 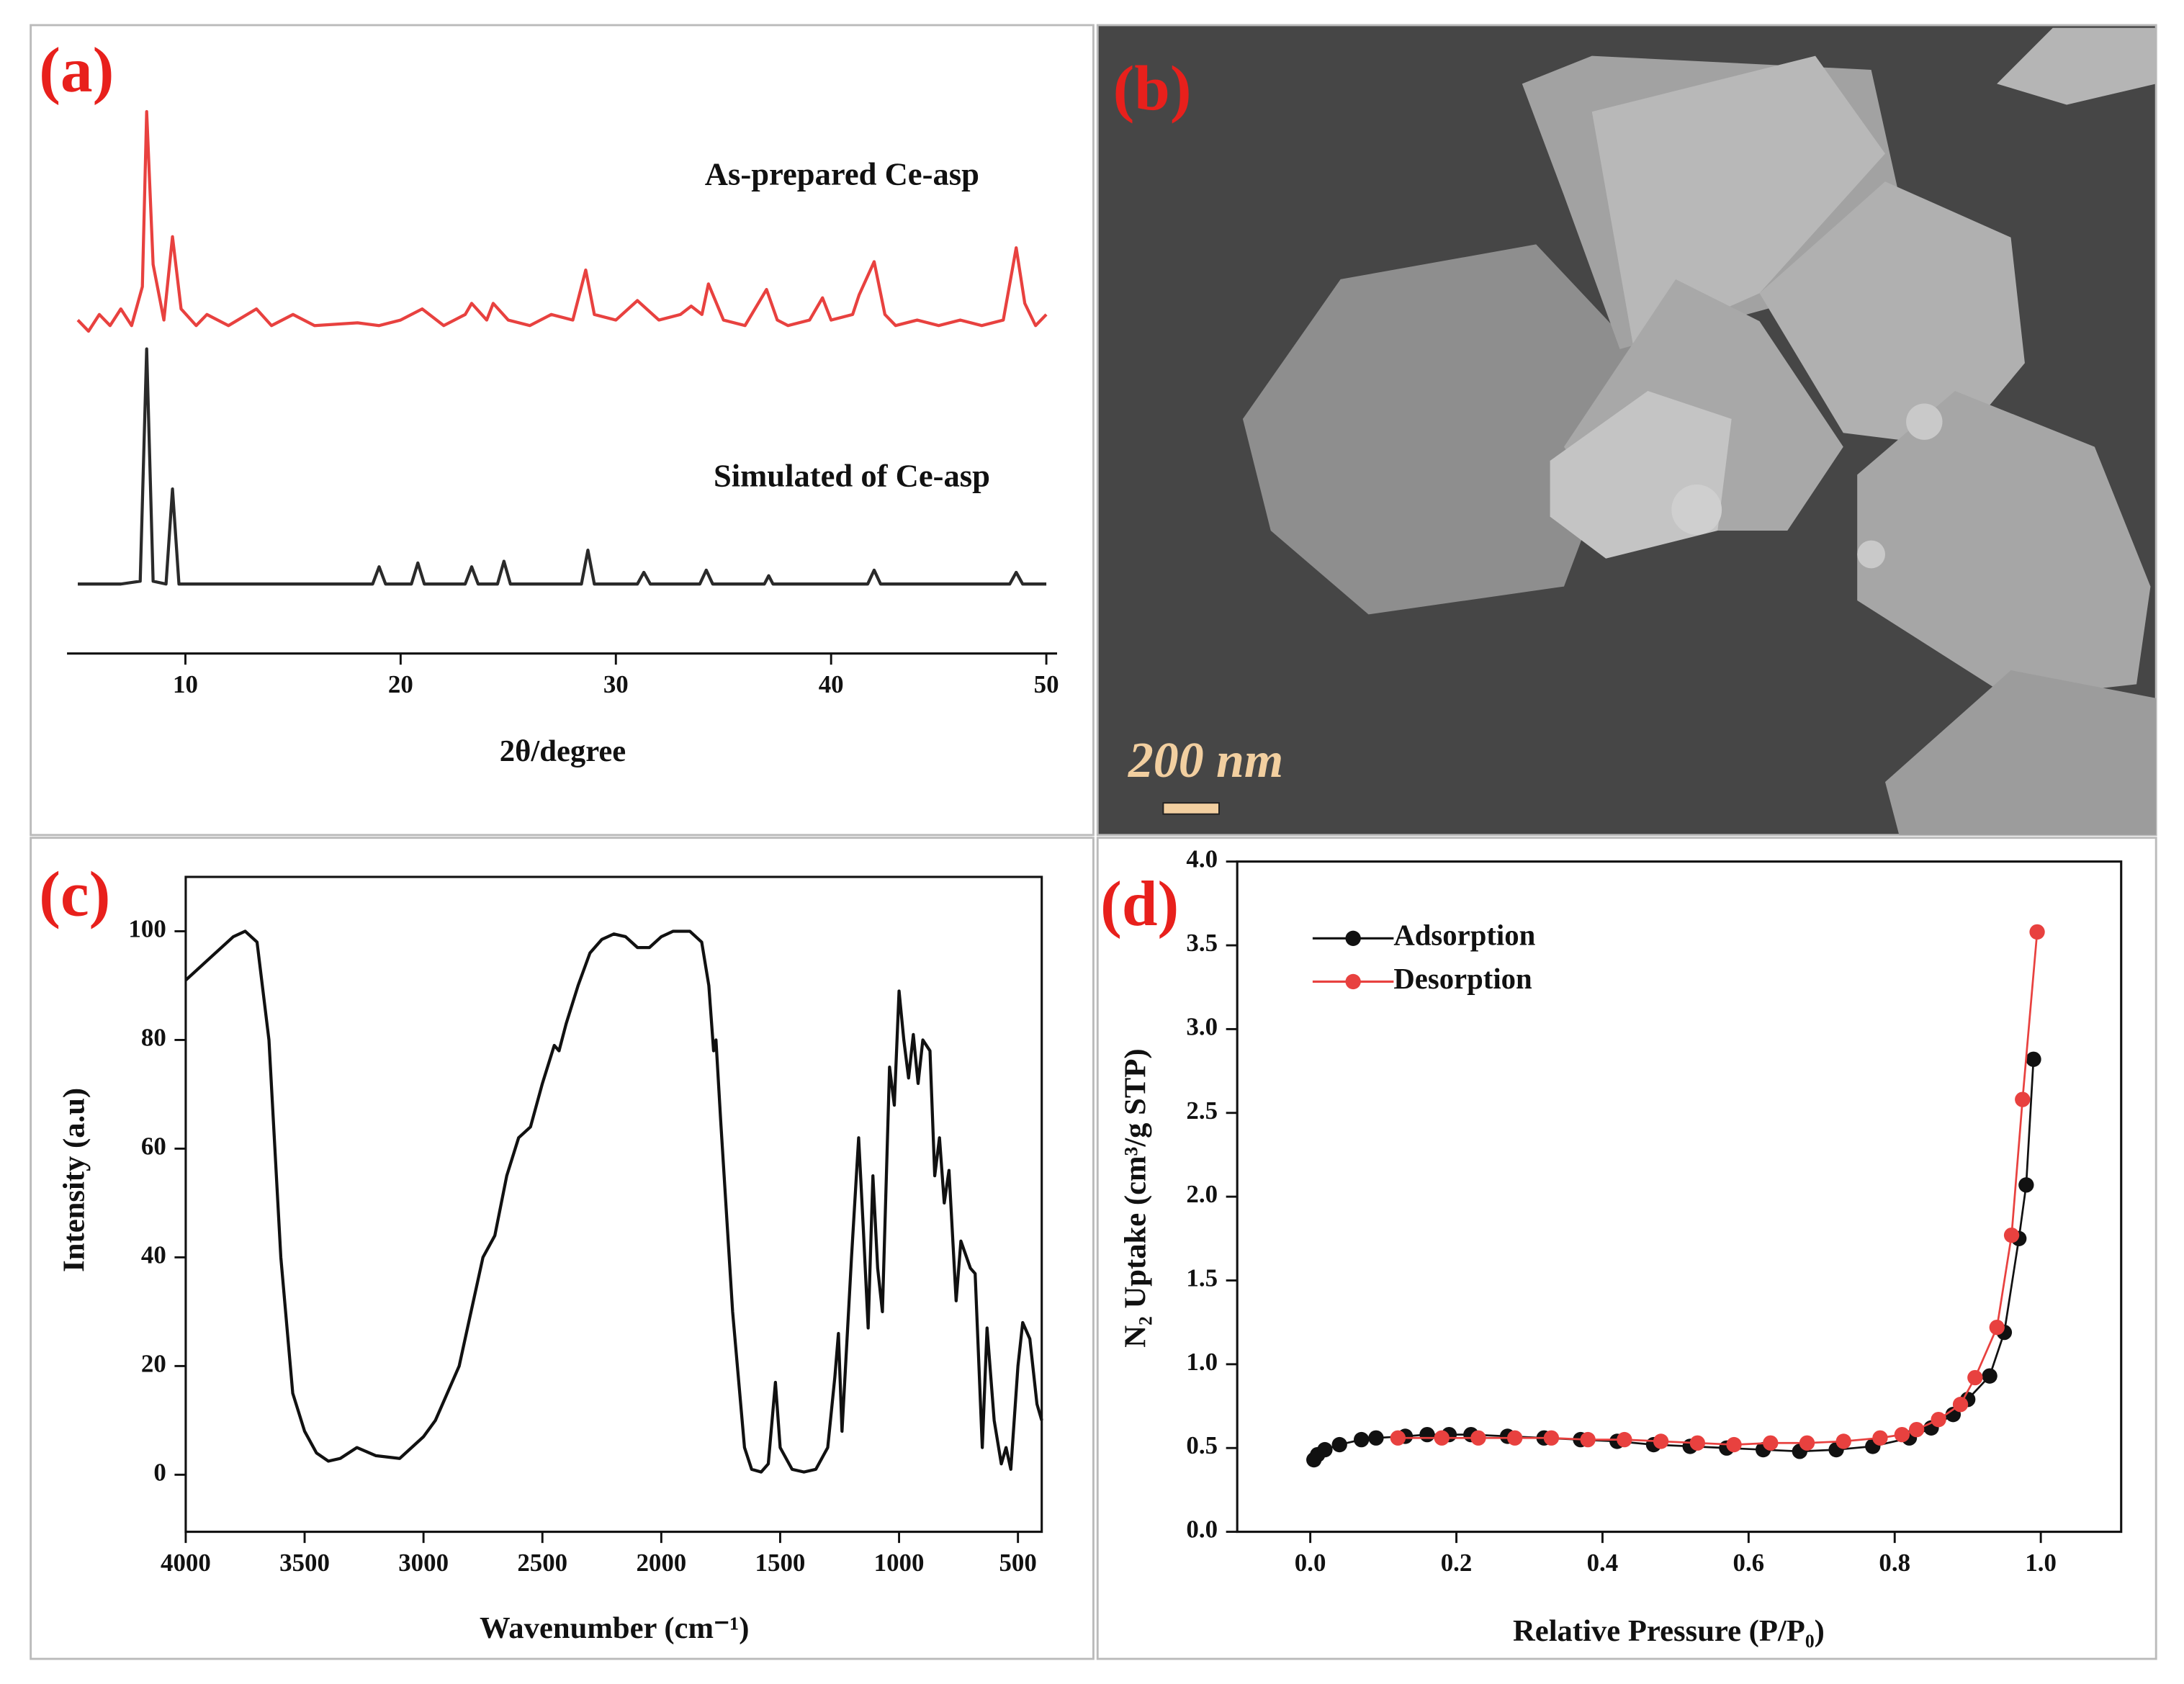 What do you see at coordinates (185, 684) in the screenshot?
I see `x-tick-label: 10` at bounding box center [185, 684].